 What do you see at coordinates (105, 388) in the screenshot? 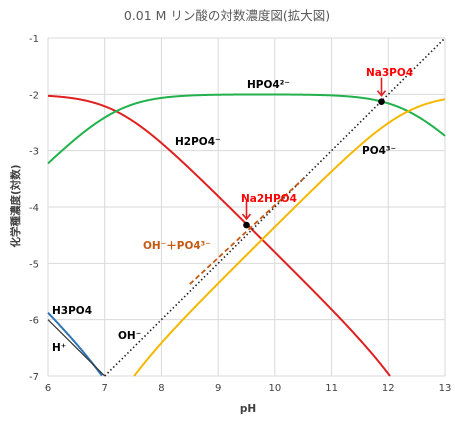
I see `x-tick-label: 7` at bounding box center [105, 388].